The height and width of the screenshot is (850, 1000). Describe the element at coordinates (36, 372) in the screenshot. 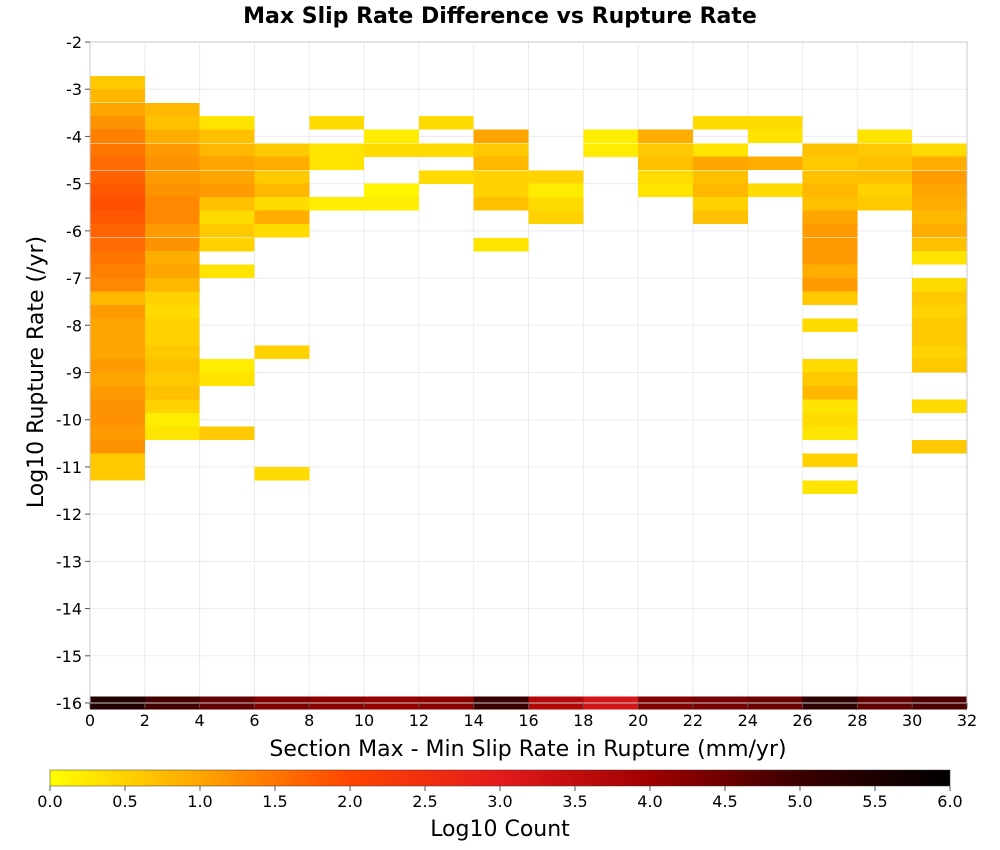

I see `y-axis-label: Log10 Rupture Rate (/yr)` at that location.